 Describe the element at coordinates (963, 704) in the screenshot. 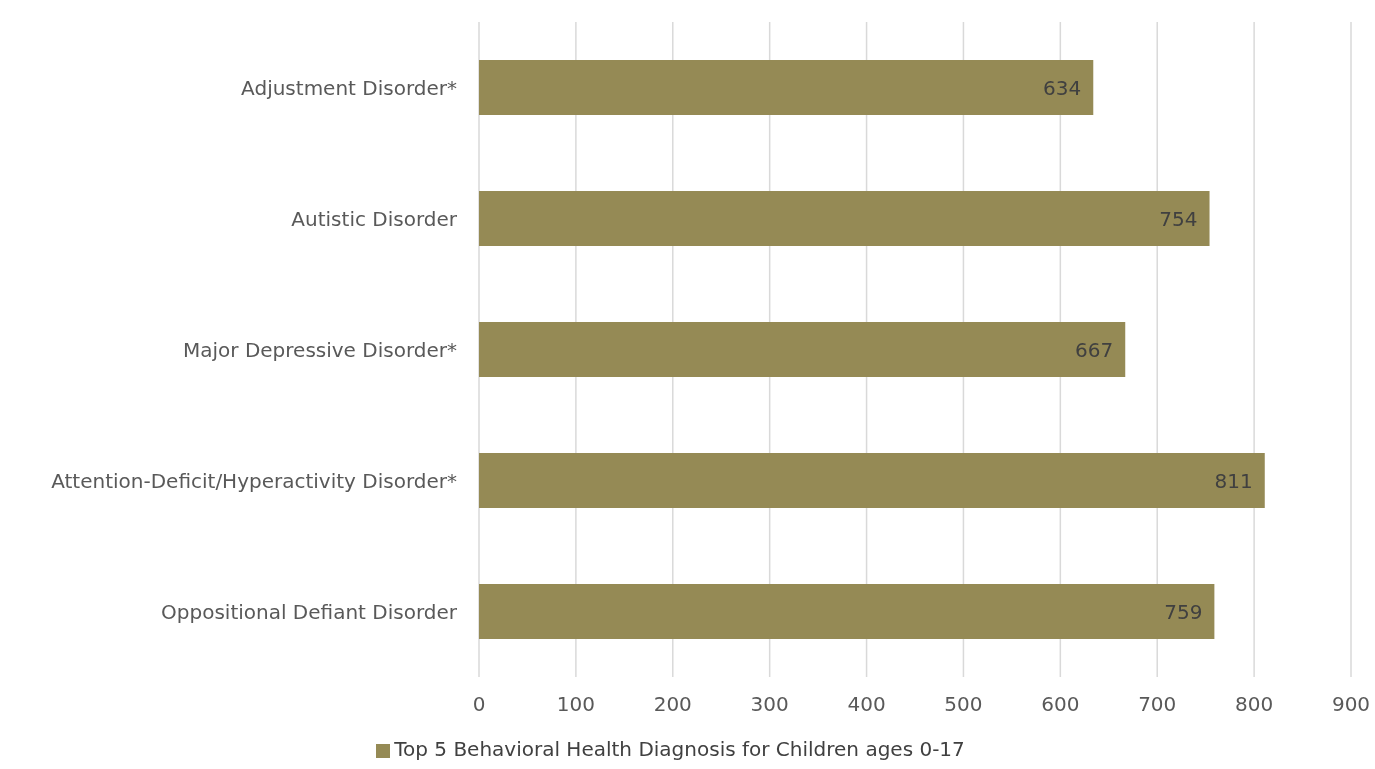

I see `x-tick-label: 500` at that location.